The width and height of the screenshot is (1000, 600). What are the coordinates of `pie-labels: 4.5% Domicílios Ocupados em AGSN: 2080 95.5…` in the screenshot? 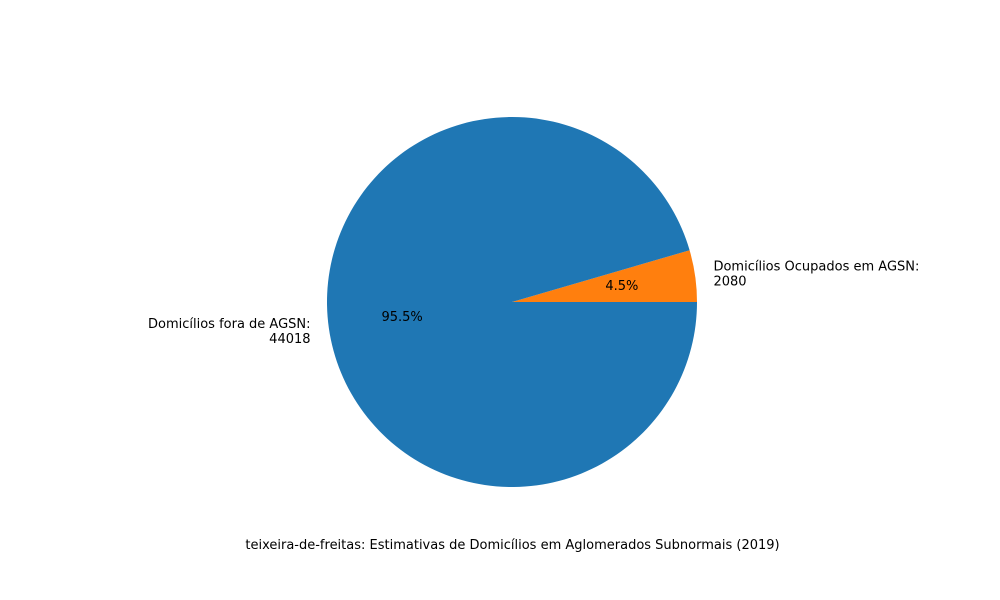 It's located at (533, 303).